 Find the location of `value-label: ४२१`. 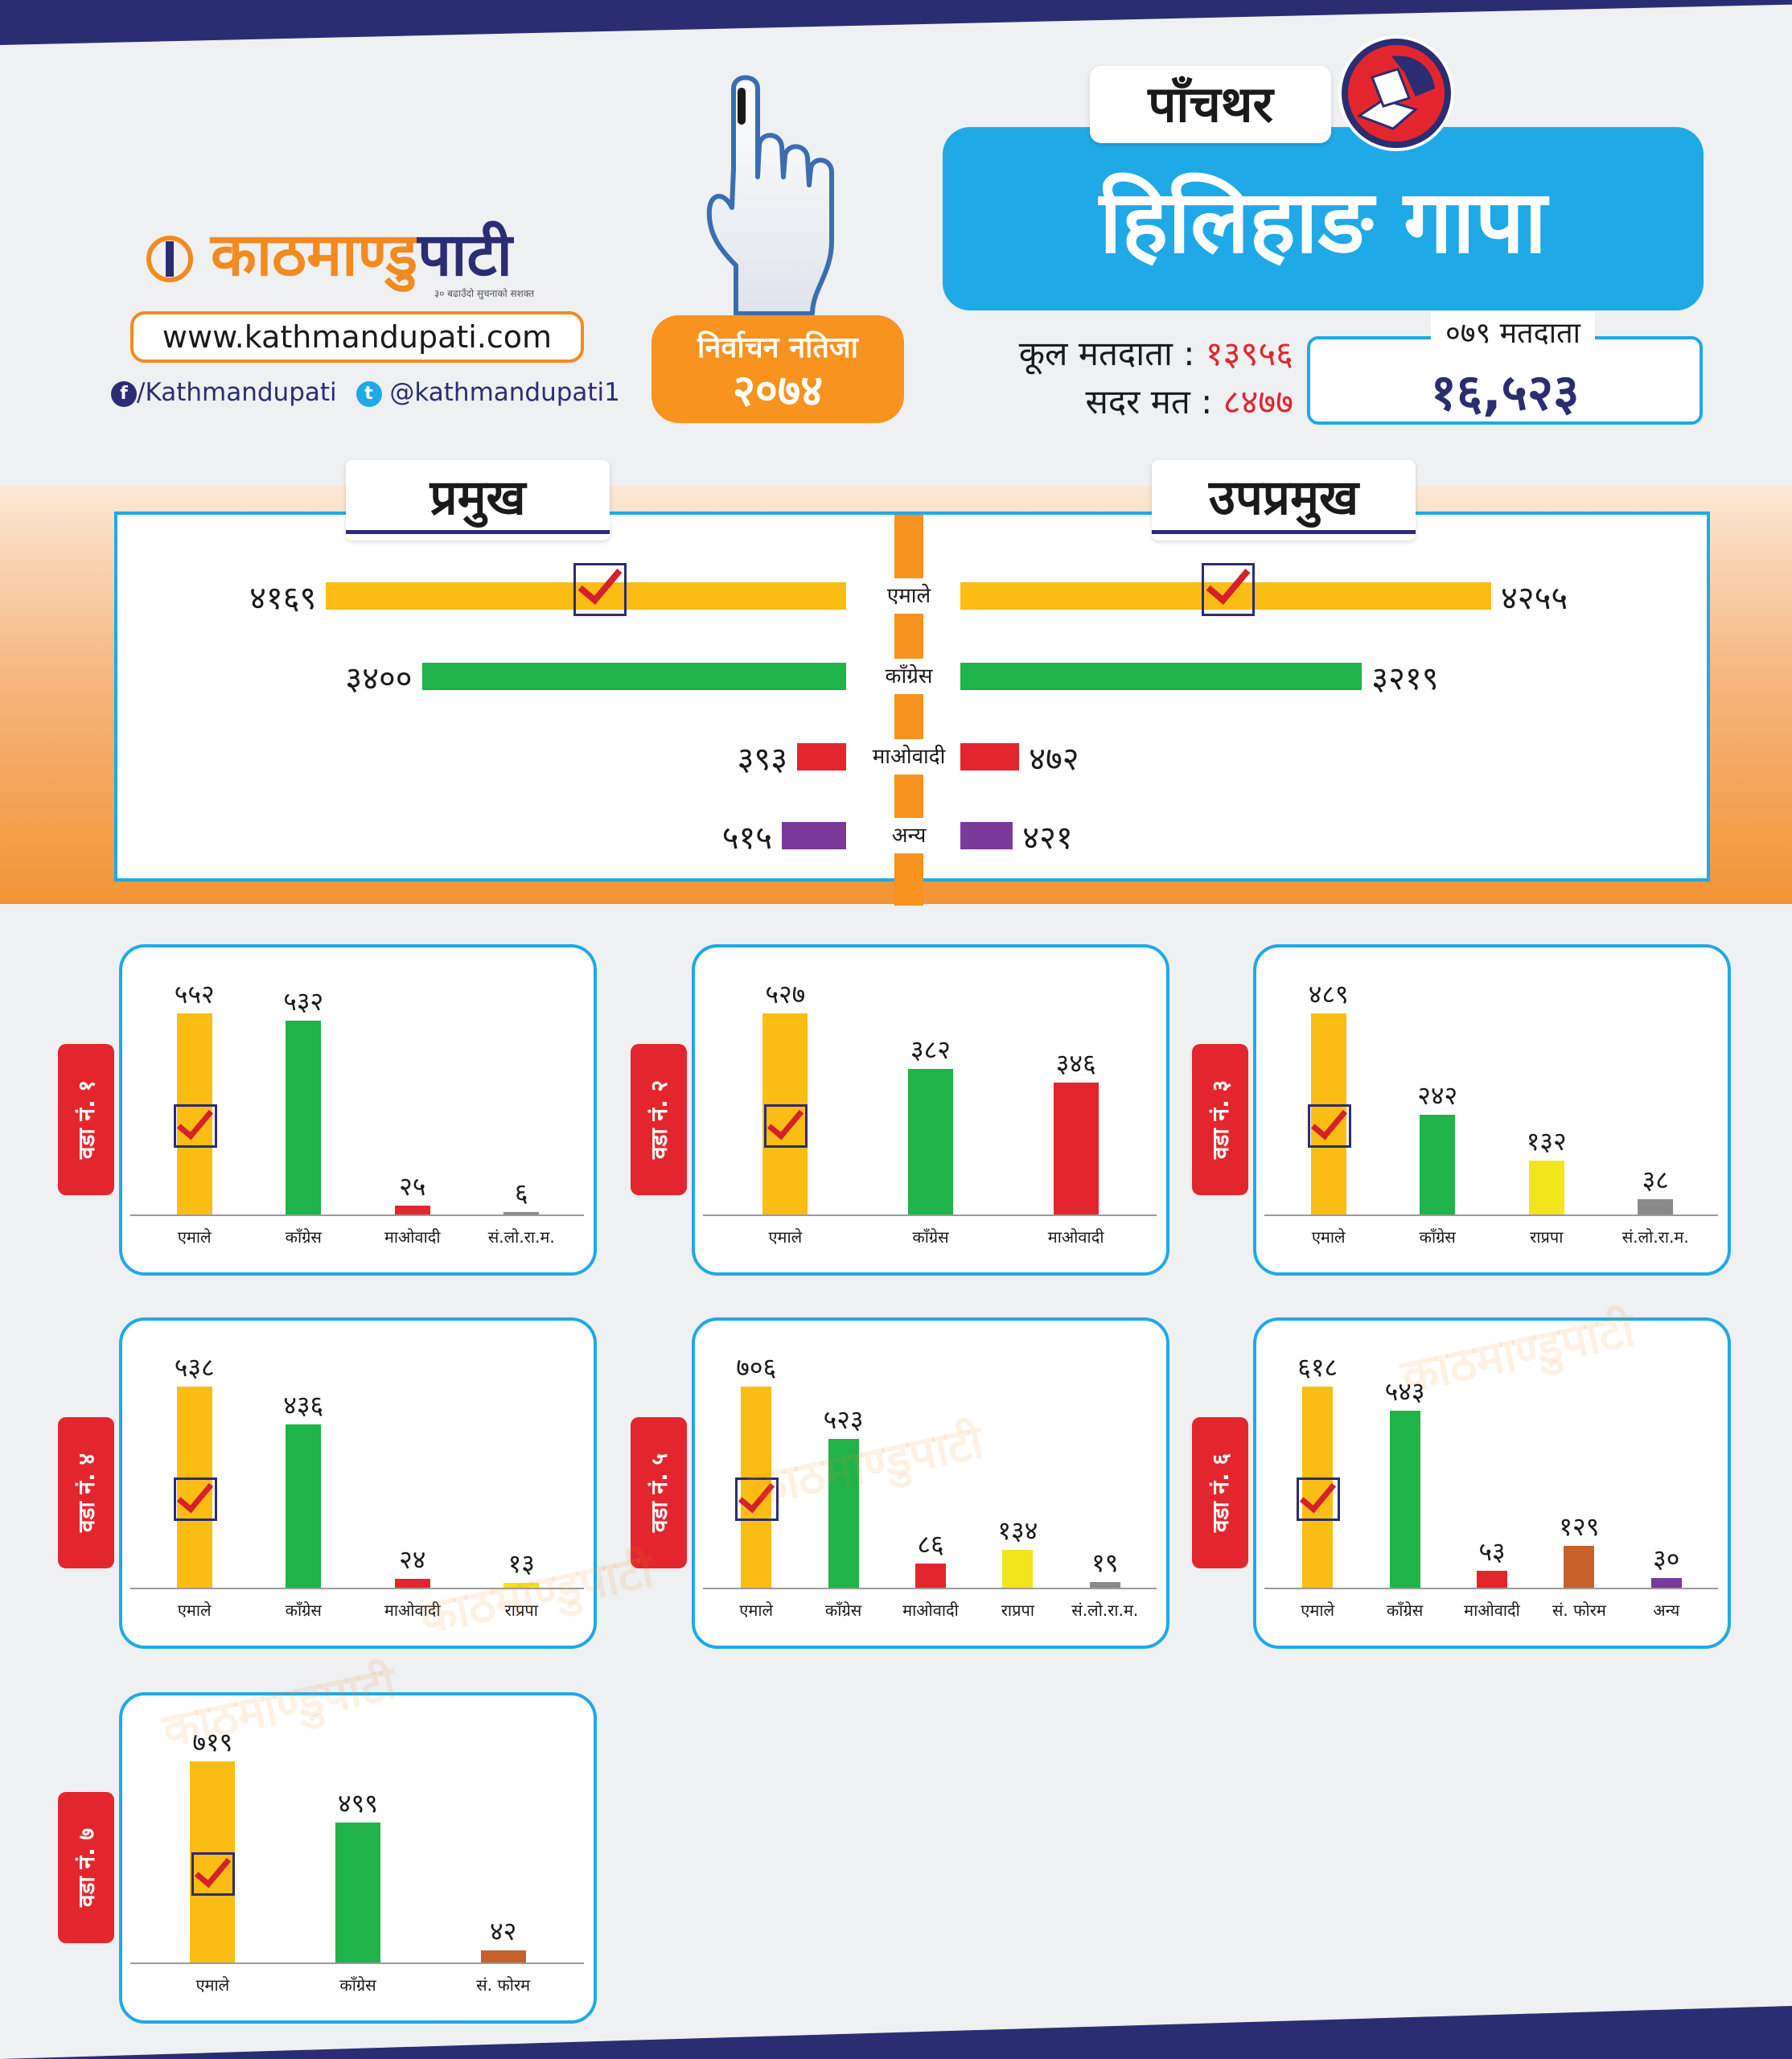

value-label: ४२१ is located at coordinates (1047, 838).